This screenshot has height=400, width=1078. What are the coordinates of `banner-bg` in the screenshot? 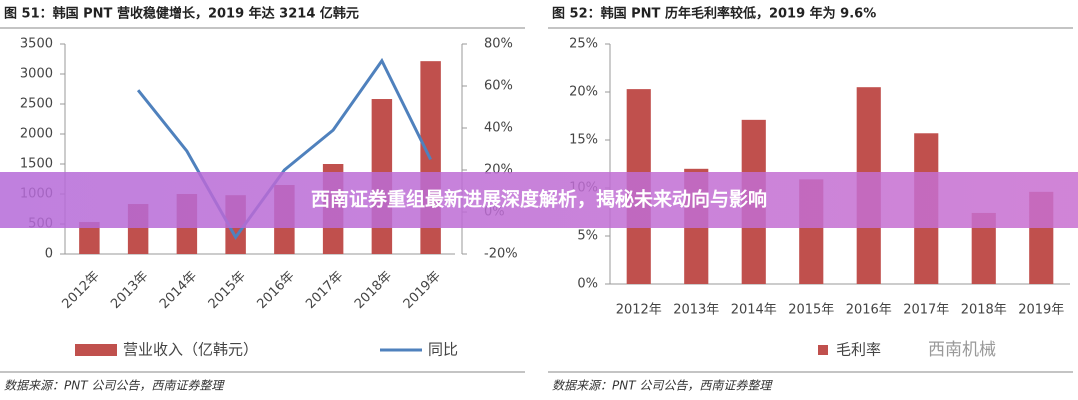 It's located at (539, 200).